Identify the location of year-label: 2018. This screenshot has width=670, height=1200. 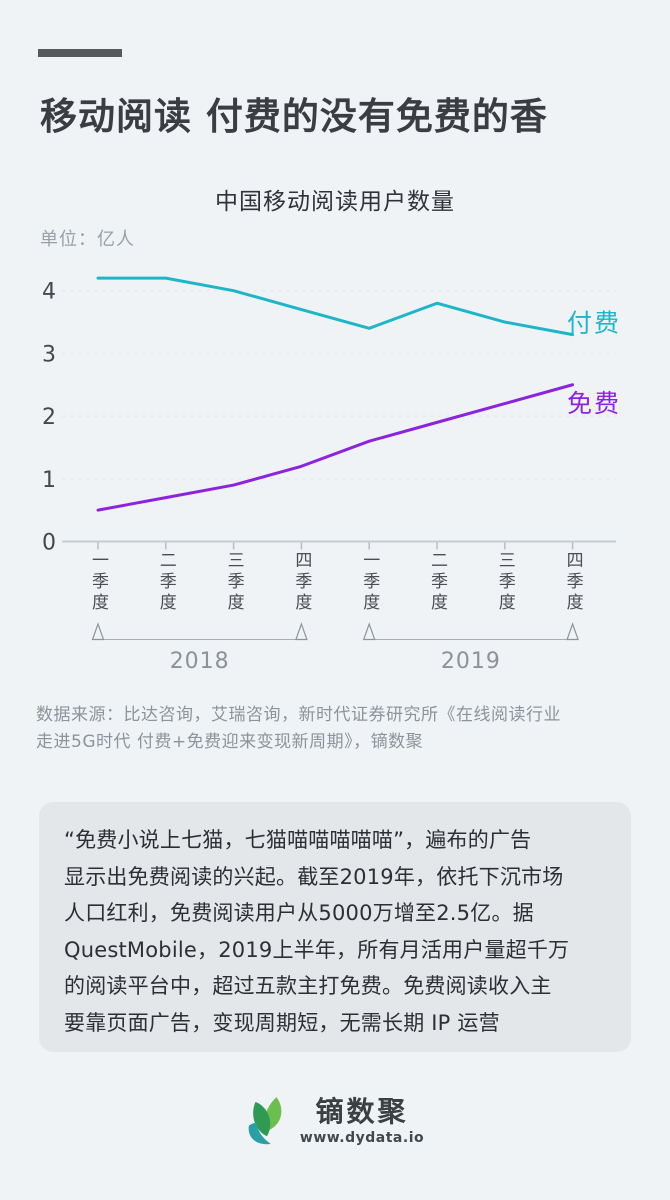
(199, 661).